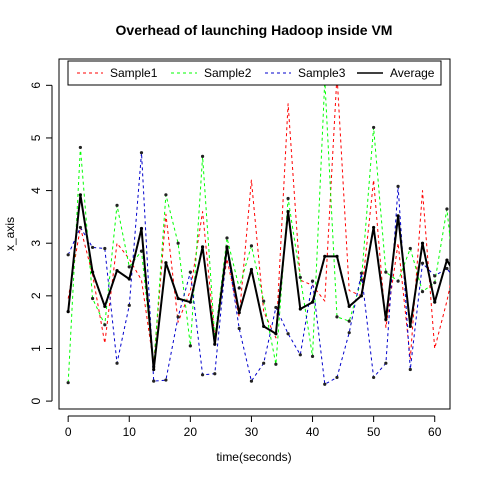 The image size is (480, 480). I want to click on legend: Sample1 Sample2 Sample3 Average, so click(254, 73).